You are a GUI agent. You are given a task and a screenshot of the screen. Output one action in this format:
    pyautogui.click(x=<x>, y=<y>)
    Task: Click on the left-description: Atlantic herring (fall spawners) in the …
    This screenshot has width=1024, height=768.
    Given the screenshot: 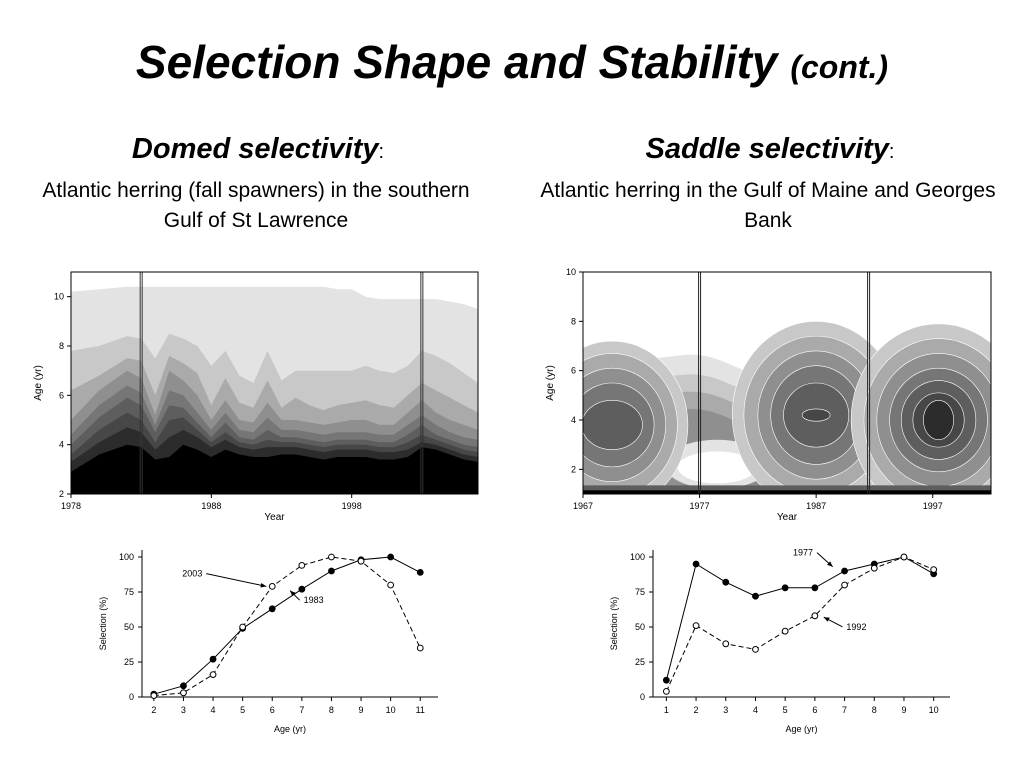 What is the action you would take?
    pyautogui.click(x=256, y=205)
    